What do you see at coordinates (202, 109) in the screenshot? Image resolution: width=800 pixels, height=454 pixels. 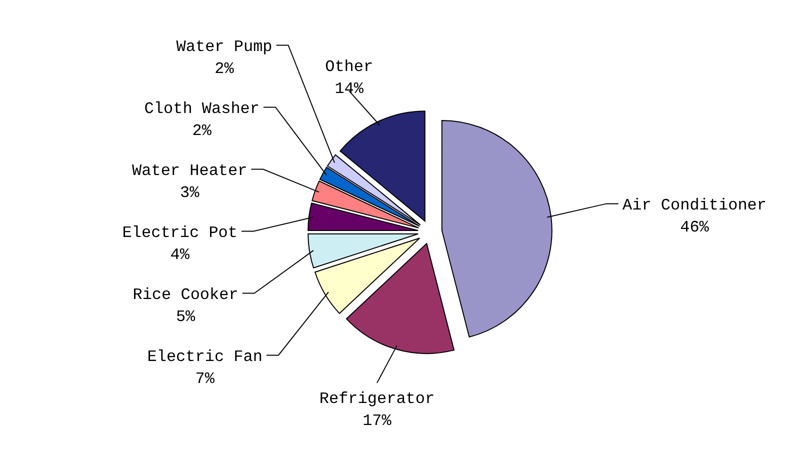 I see `slice-label: Cloth Washer` at bounding box center [202, 109].